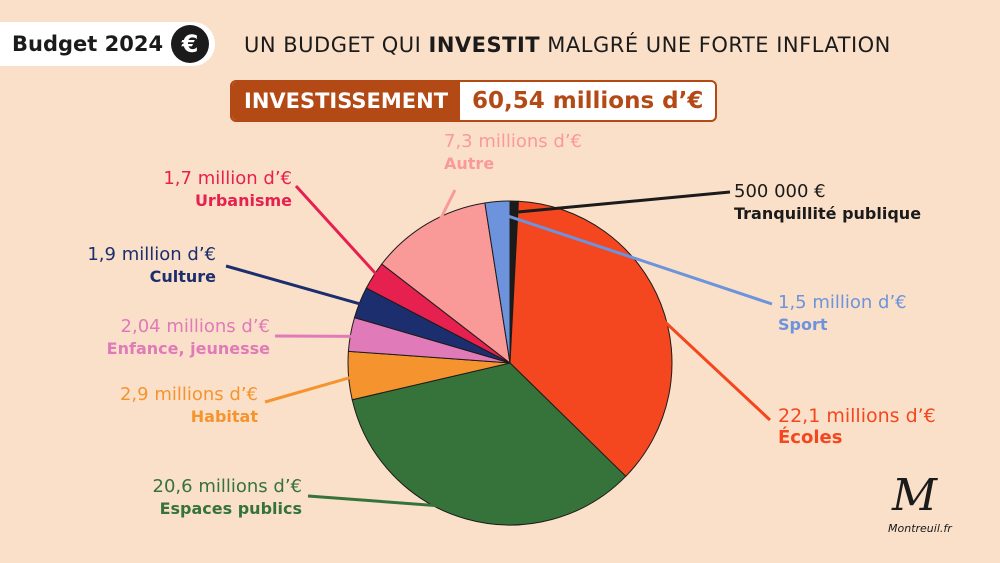 This screenshot has width=1000, height=563. Describe the element at coordinates (588, 101) in the screenshot. I see `investment-value: 60,54 millions d’€` at that location.